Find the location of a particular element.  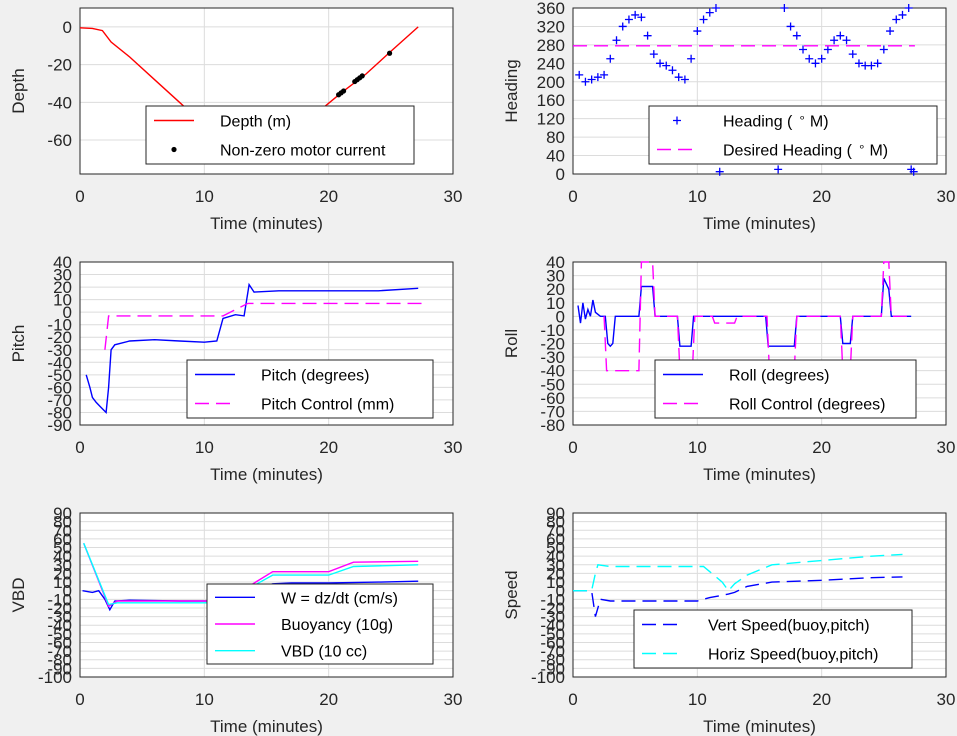

legend-label: Pitch Control (mm) is located at coordinates (327, 405).